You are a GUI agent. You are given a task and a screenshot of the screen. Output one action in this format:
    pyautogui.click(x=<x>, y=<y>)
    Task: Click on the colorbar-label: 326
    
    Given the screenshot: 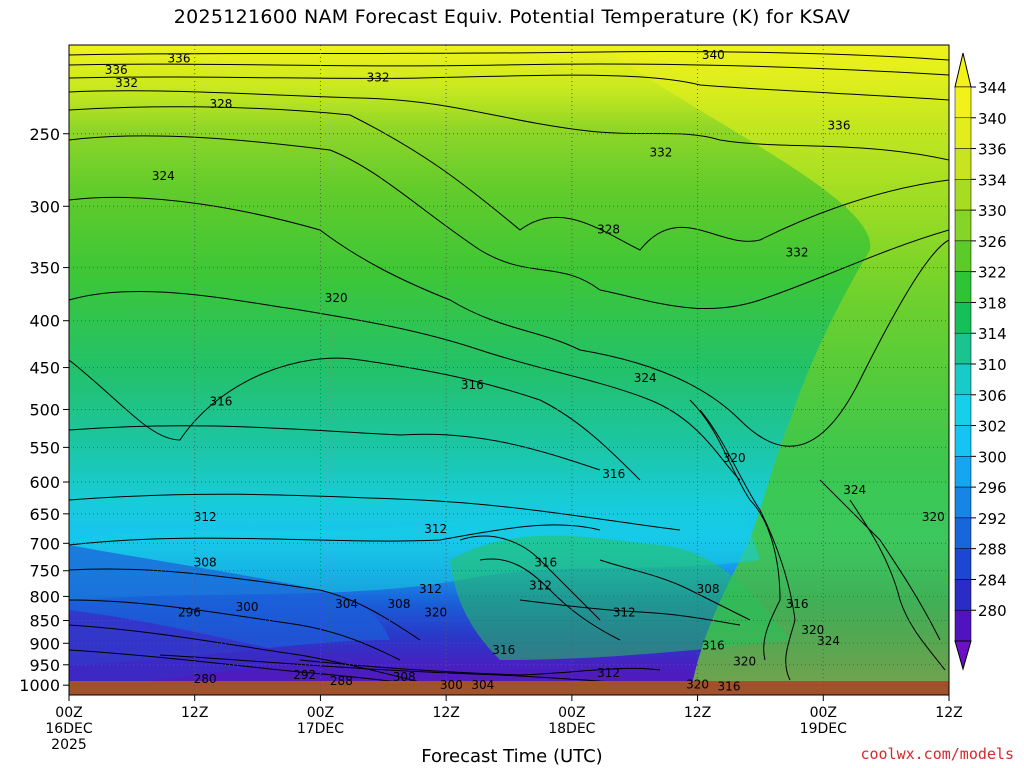 What is the action you would take?
    pyautogui.click(x=992, y=242)
    